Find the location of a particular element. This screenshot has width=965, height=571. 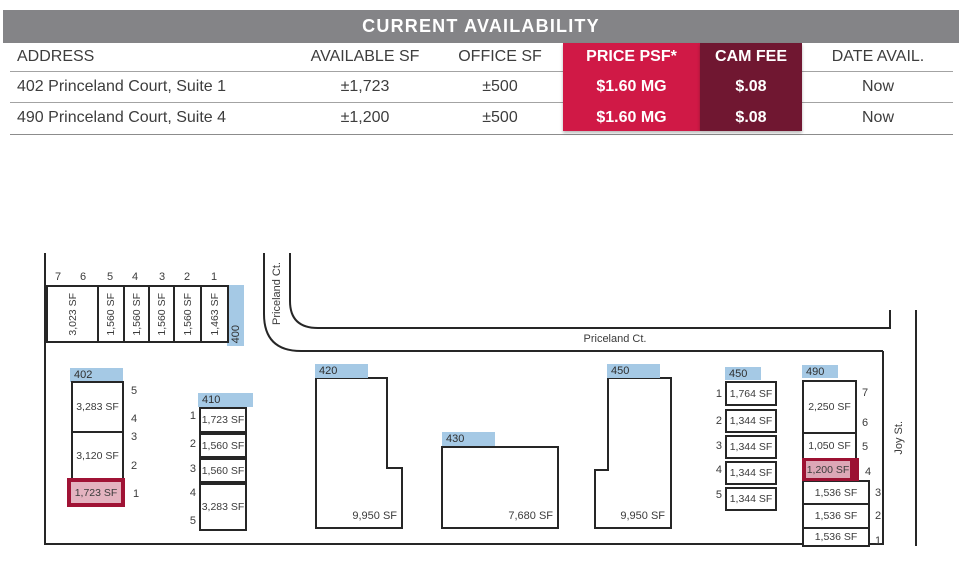

suite-cell: 1,723 SF is located at coordinates (223, 420).